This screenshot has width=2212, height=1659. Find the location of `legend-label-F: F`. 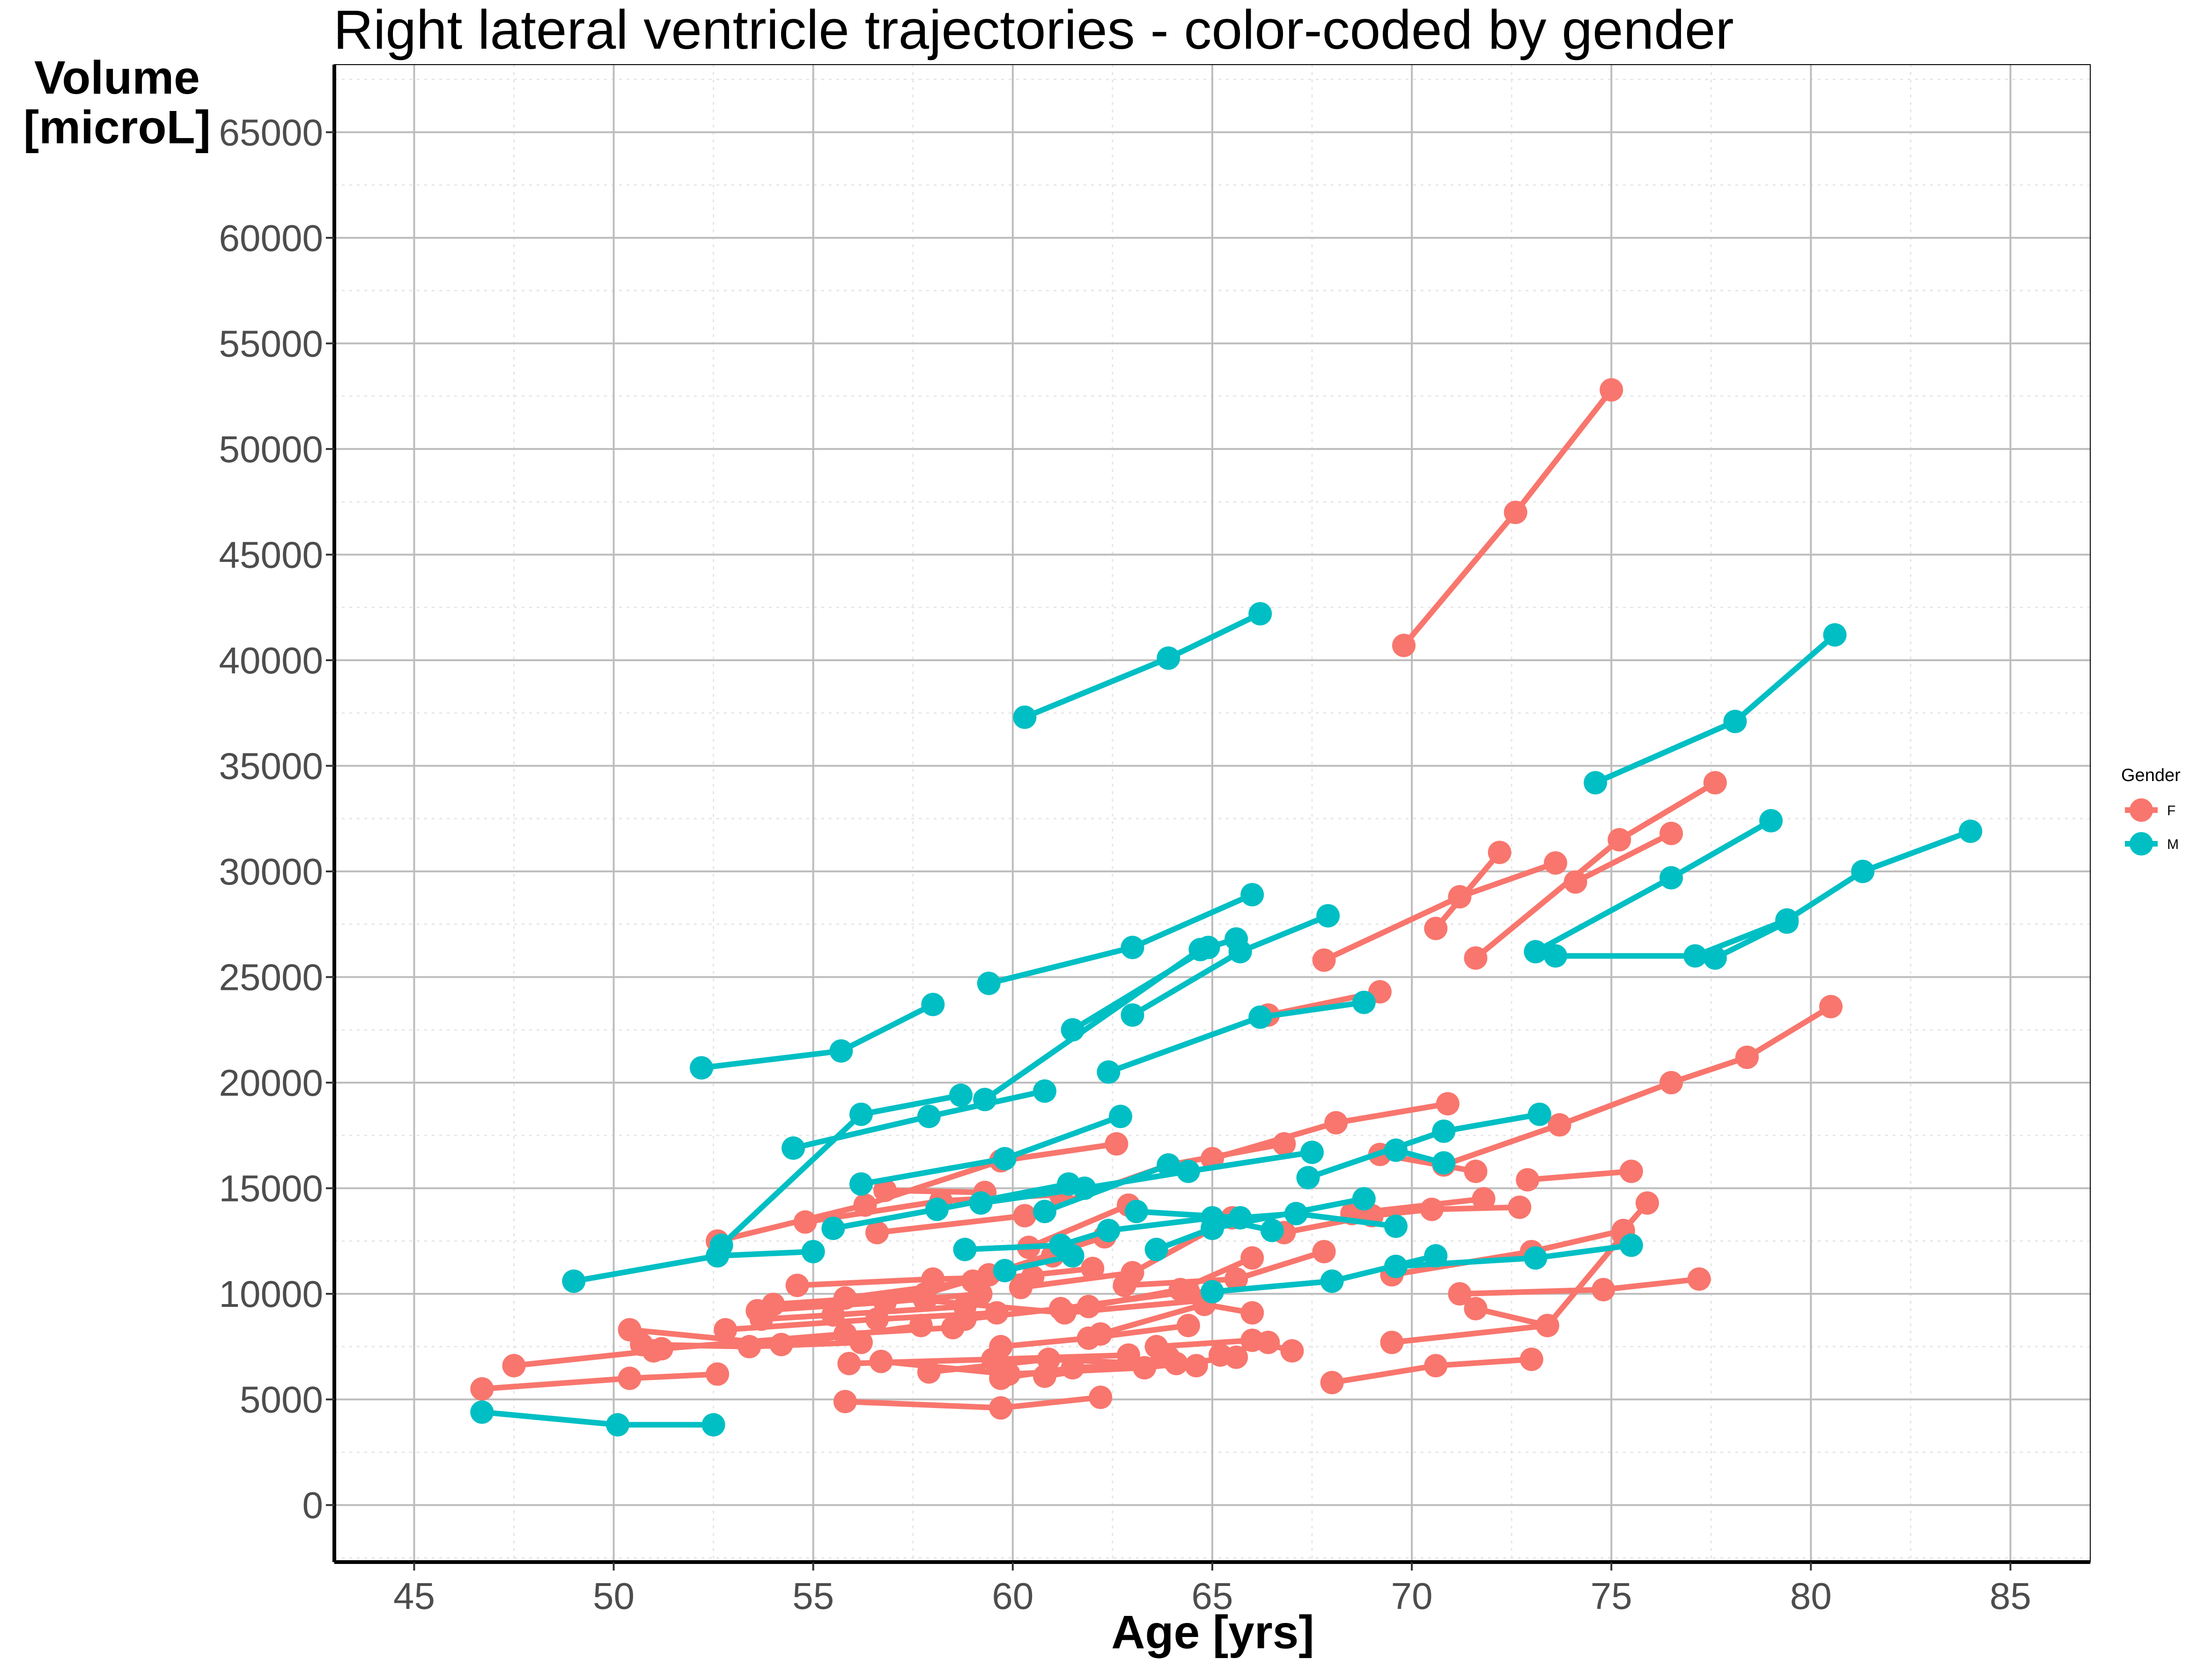

legend-label-F: F is located at coordinates (2171, 810).